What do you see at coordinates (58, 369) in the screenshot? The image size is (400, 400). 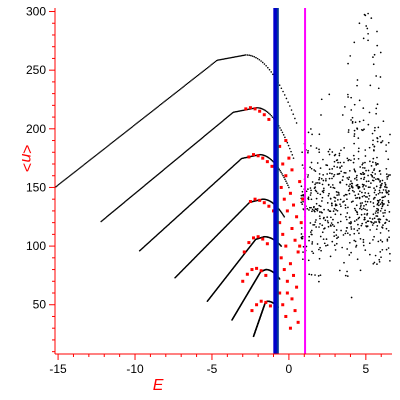 I see `x-tick-label: -15` at bounding box center [58, 369].